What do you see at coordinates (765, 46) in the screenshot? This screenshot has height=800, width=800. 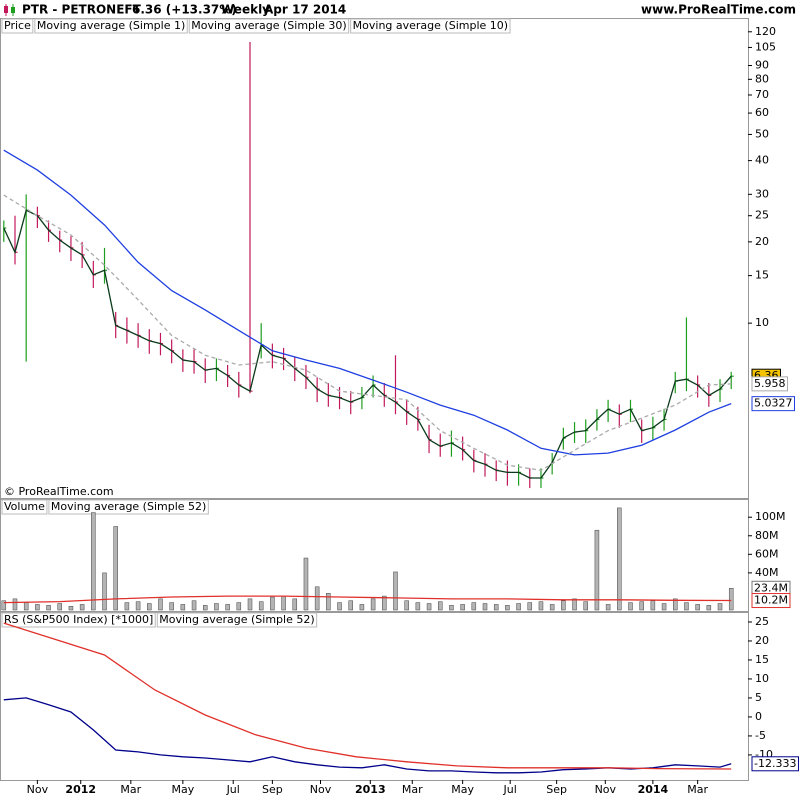 I see `y-tick-label: 105` at bounding box center [765, 46].